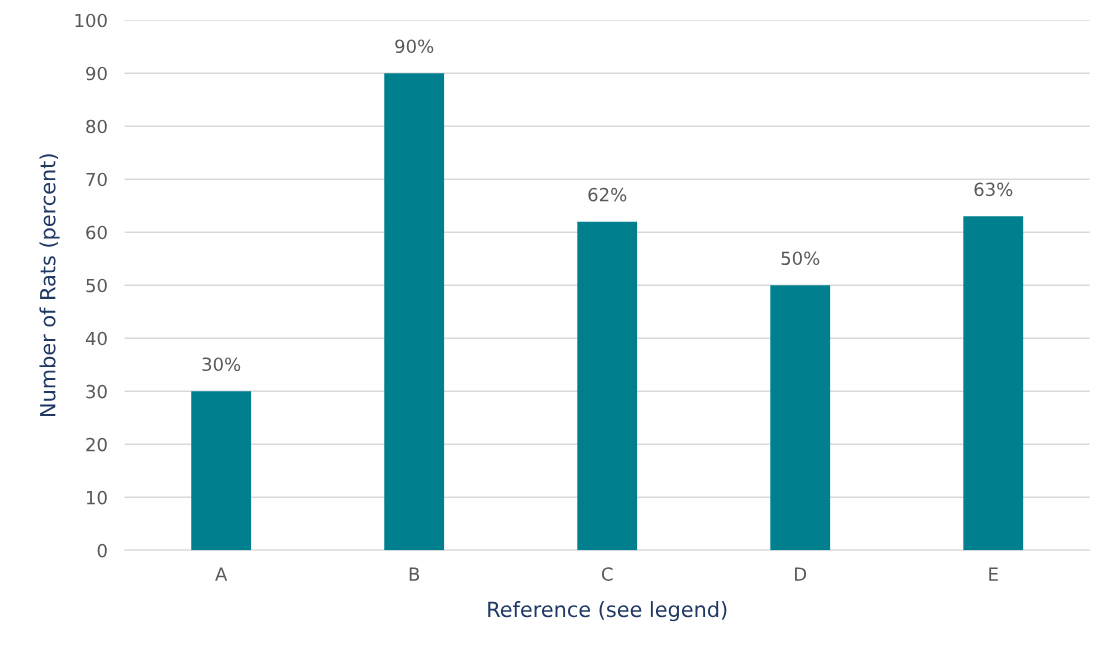 The height and width of the screenshot is (652, 1103). Describe the element at coordinates (221, 364) in the screenshot. I see `data-label: 30%` at that location.